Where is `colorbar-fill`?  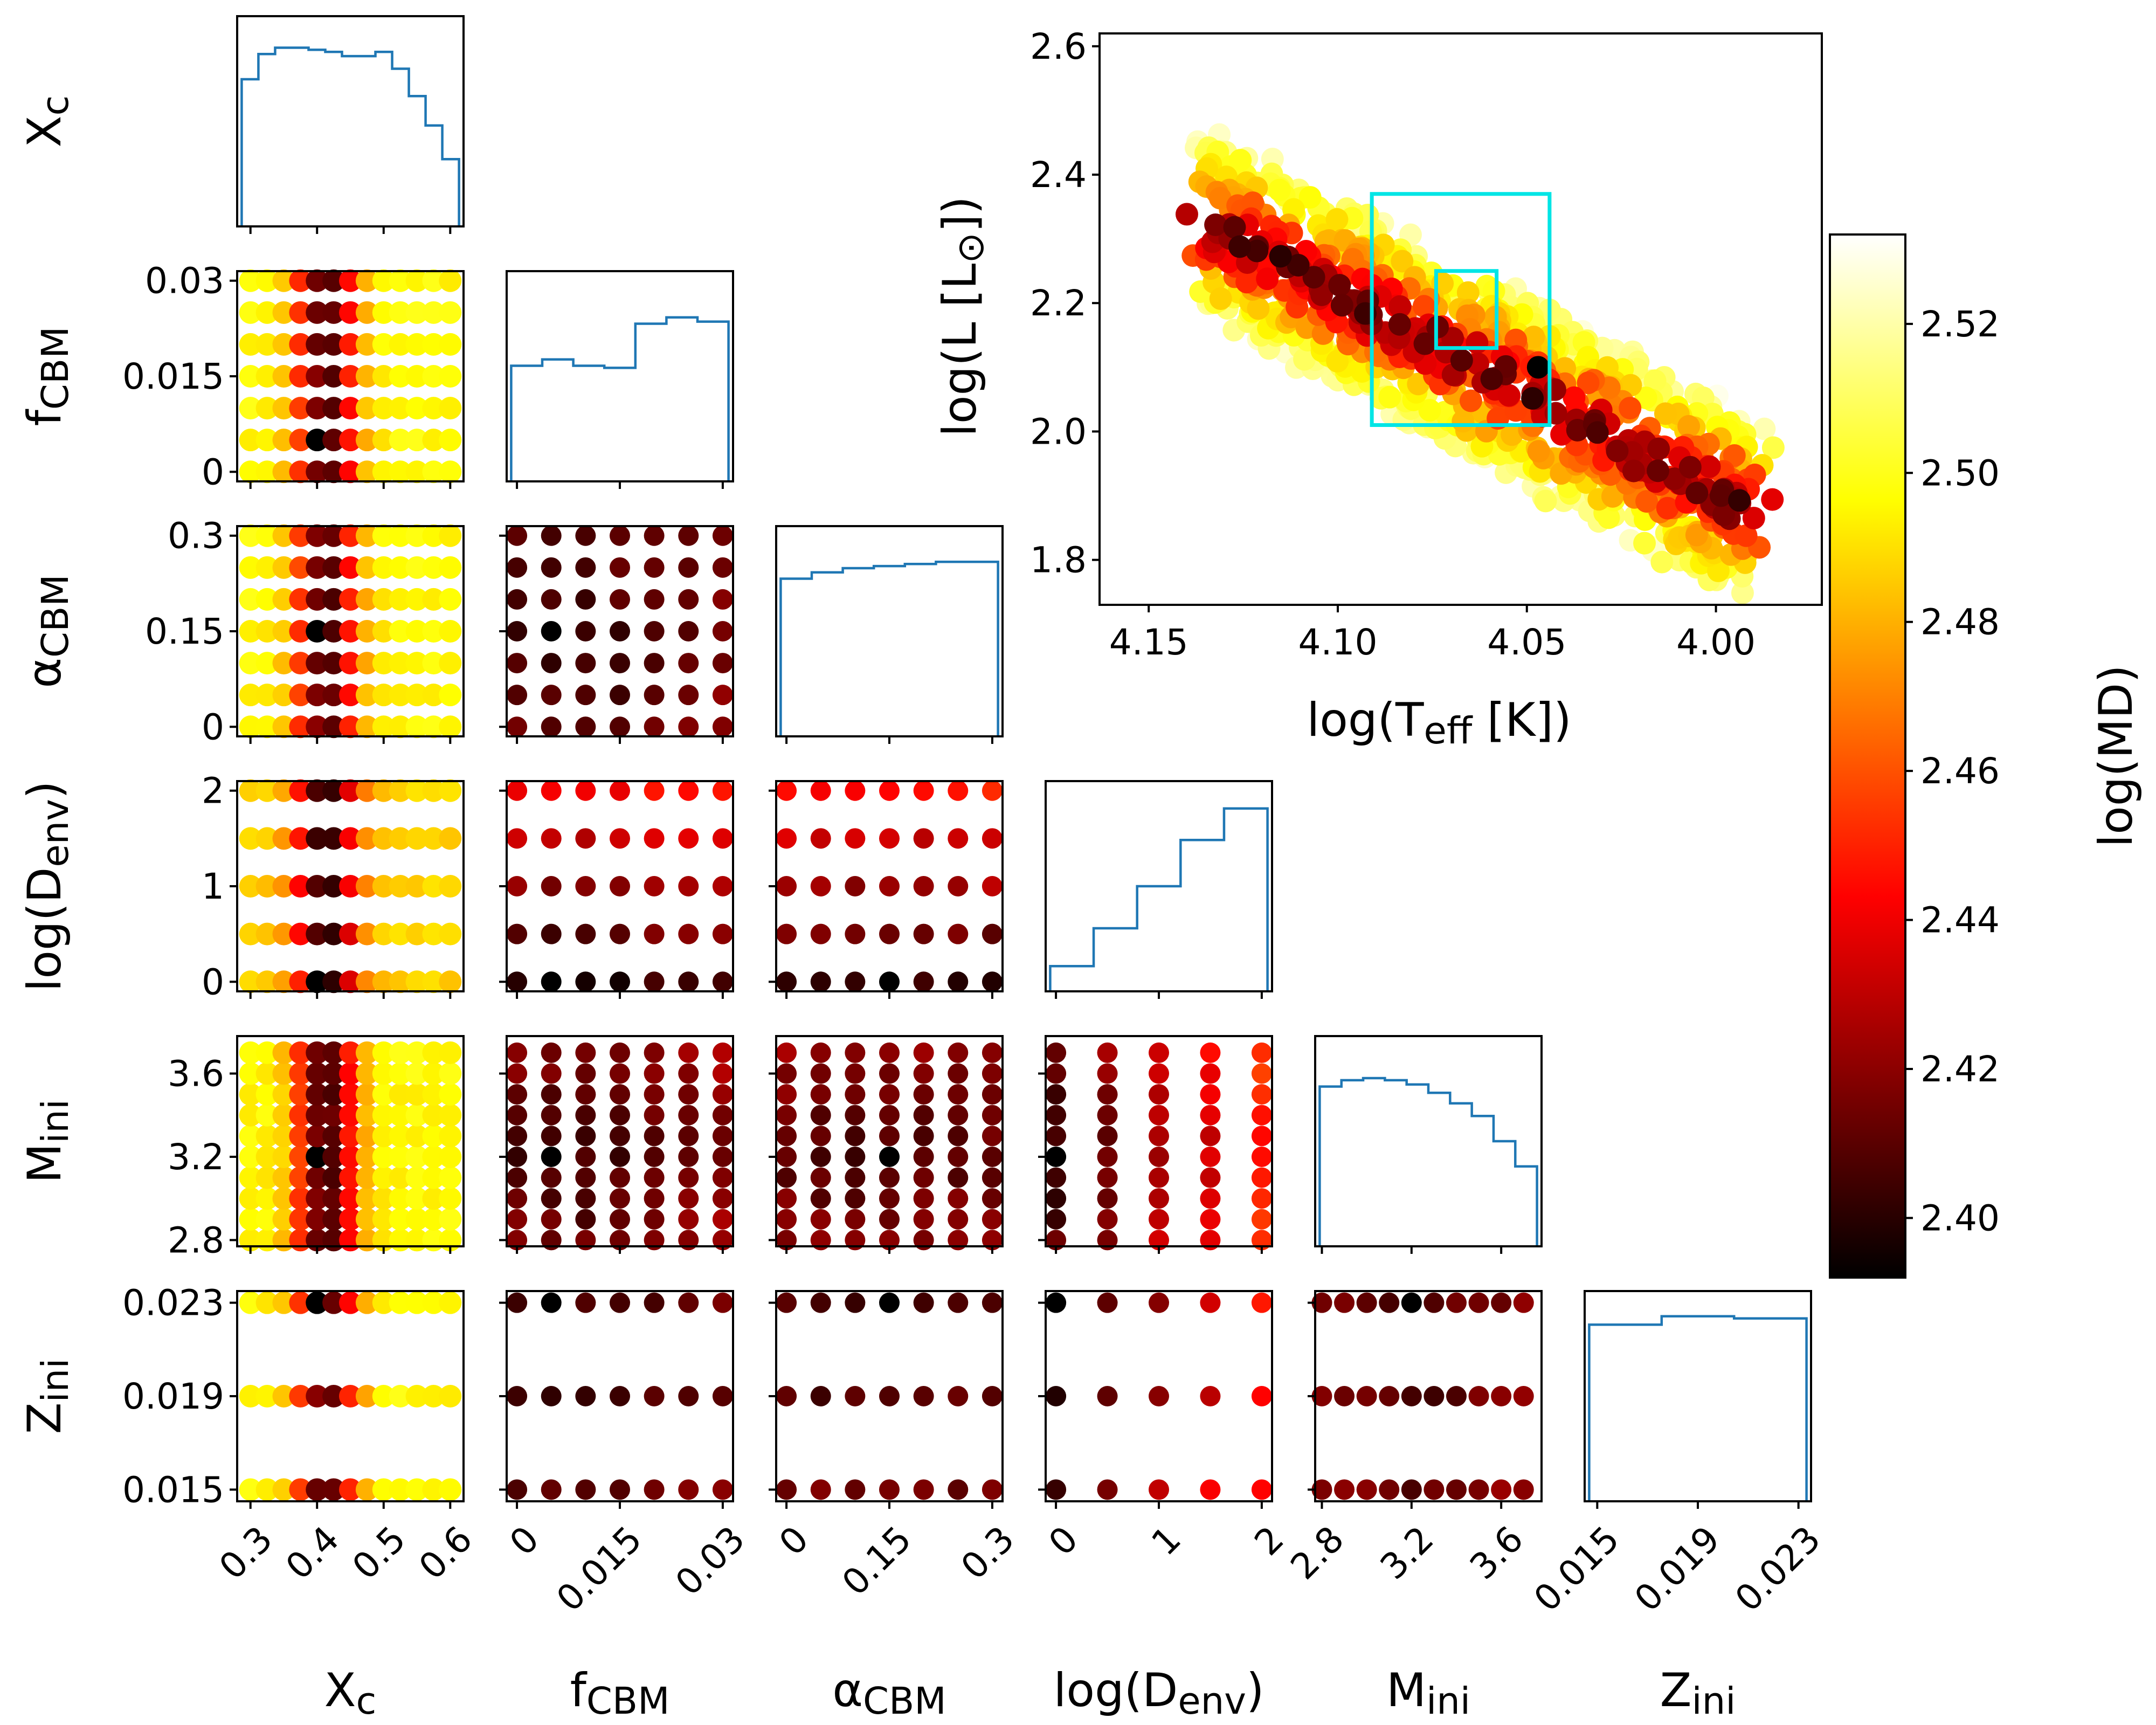
colorbar-fill is located at coordinates (1867, 756).